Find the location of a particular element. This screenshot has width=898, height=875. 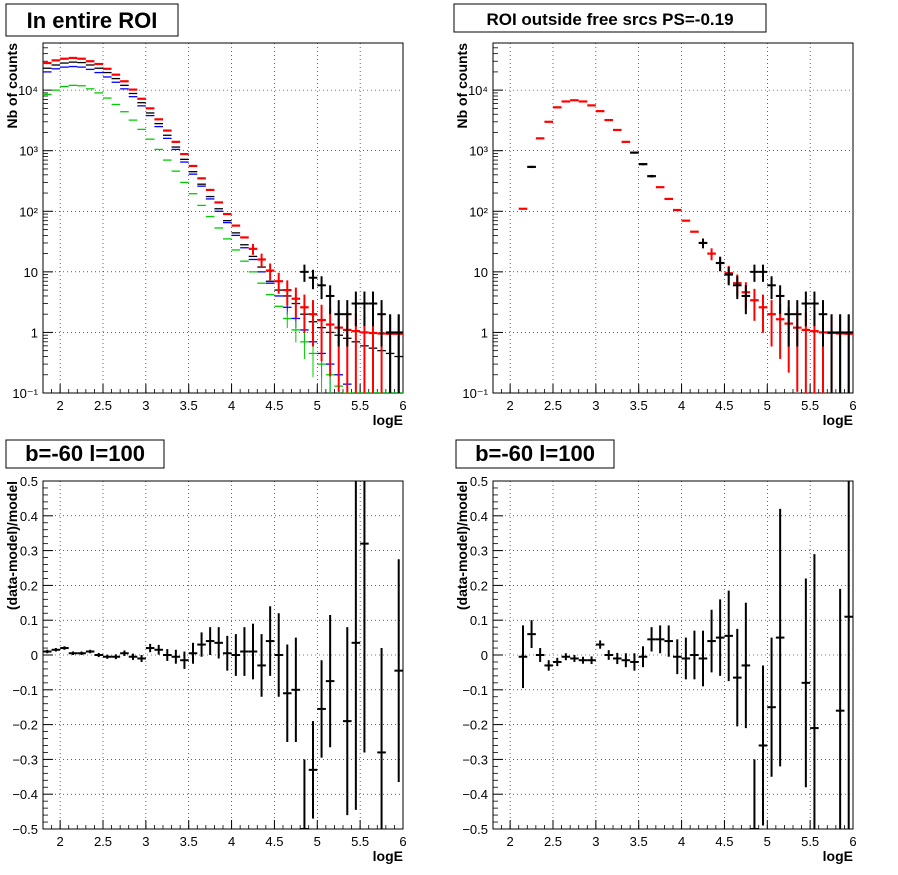

chart-title: ROI outside free srcs PS=-0.19 is located at coordinates (609, 19).